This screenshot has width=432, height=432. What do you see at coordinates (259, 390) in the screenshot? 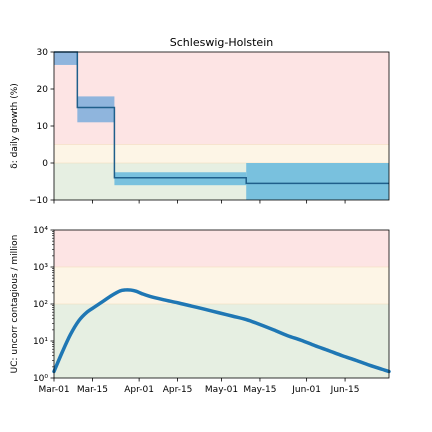
I see `bottom-xtick-label: May-15` at bounding box center [259, 390].